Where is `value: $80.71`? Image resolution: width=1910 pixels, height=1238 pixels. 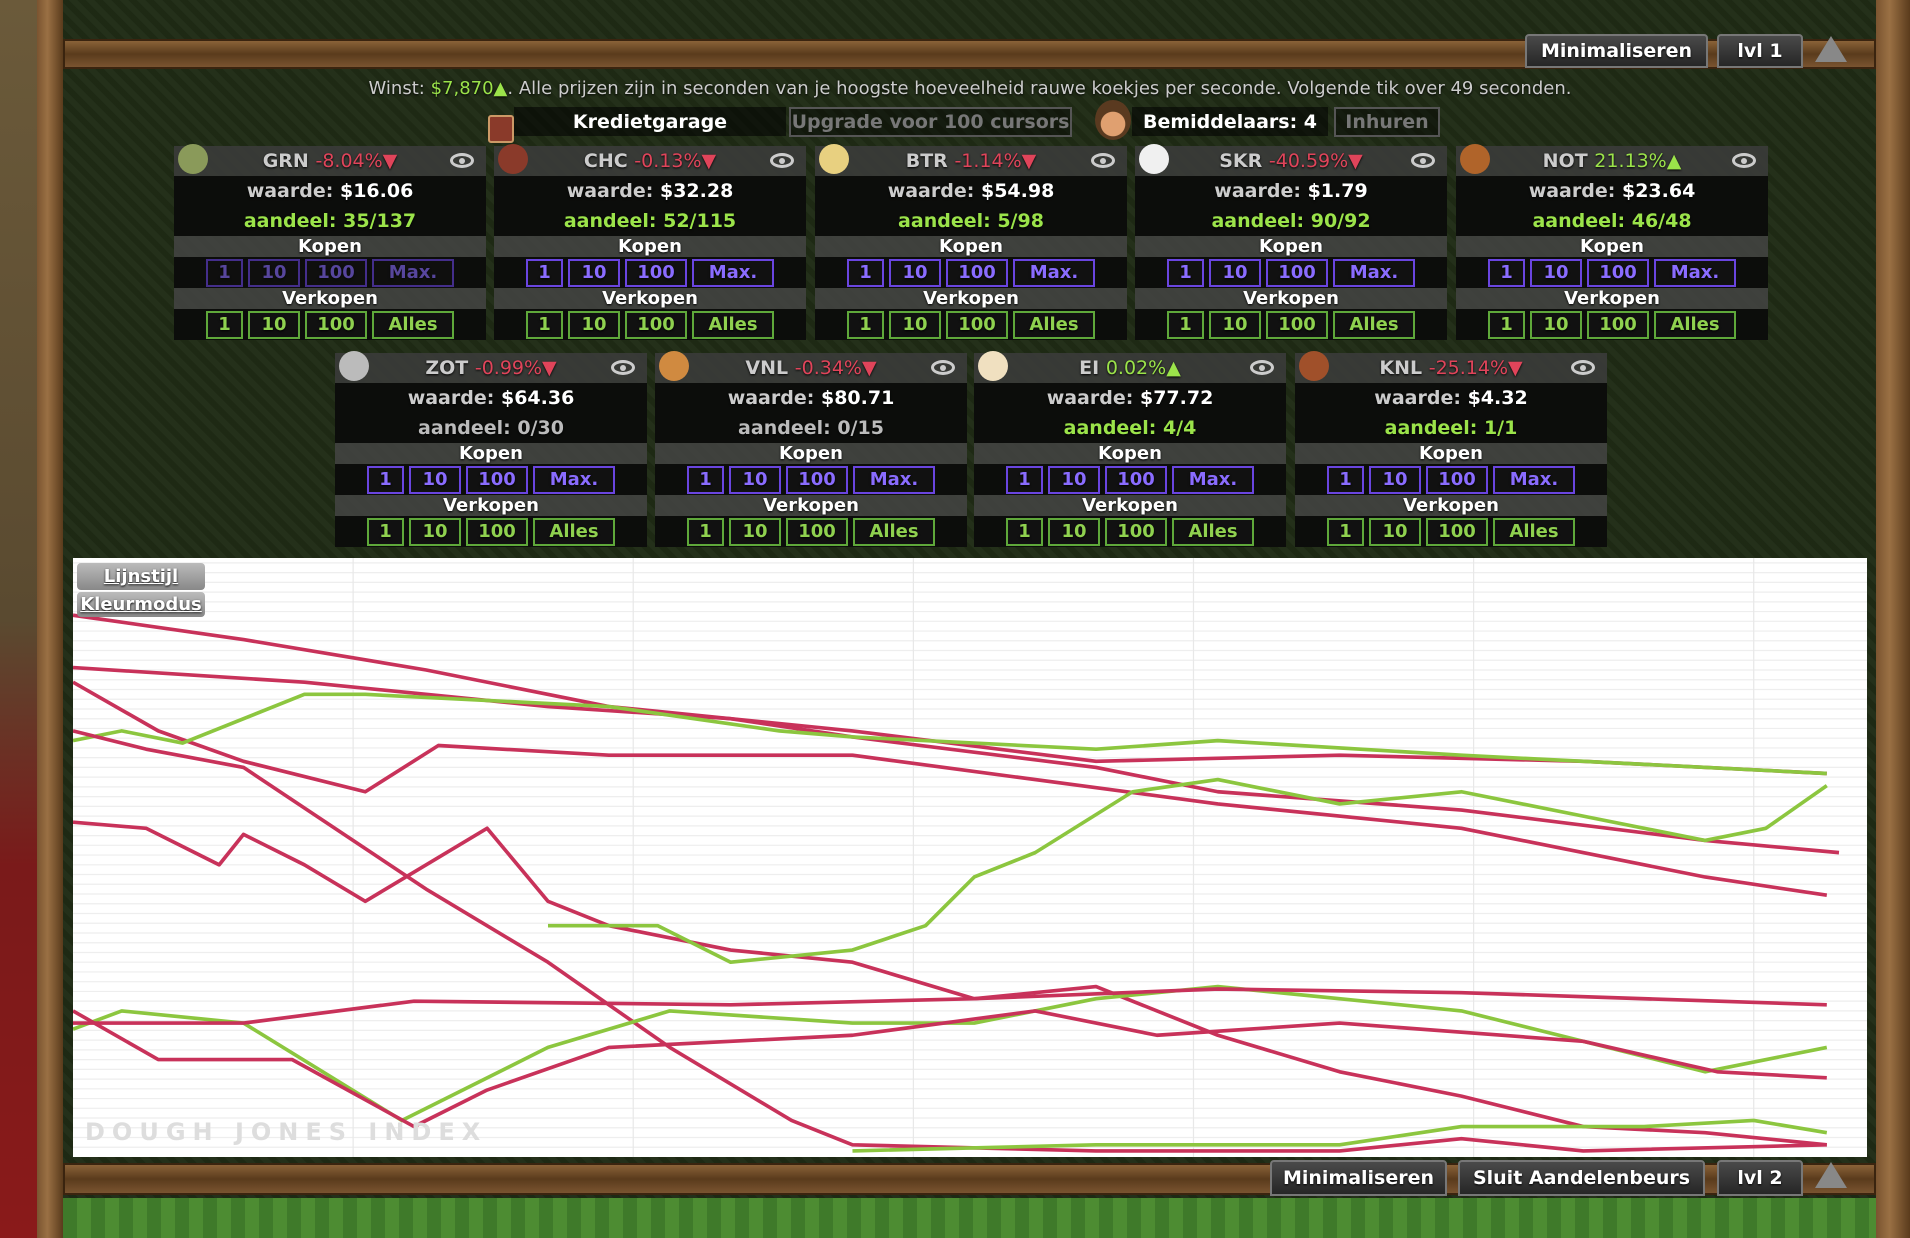
value: $80.71 is located at coordinates (857, 398).